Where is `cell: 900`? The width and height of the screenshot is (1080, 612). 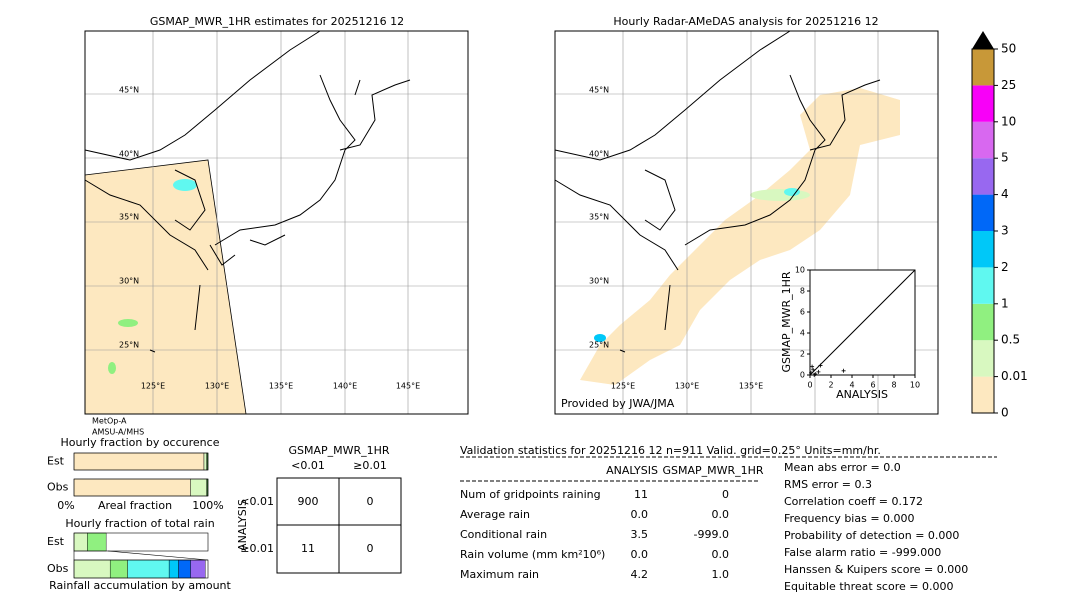
cell: 900 is located at coordinates (308, 501).